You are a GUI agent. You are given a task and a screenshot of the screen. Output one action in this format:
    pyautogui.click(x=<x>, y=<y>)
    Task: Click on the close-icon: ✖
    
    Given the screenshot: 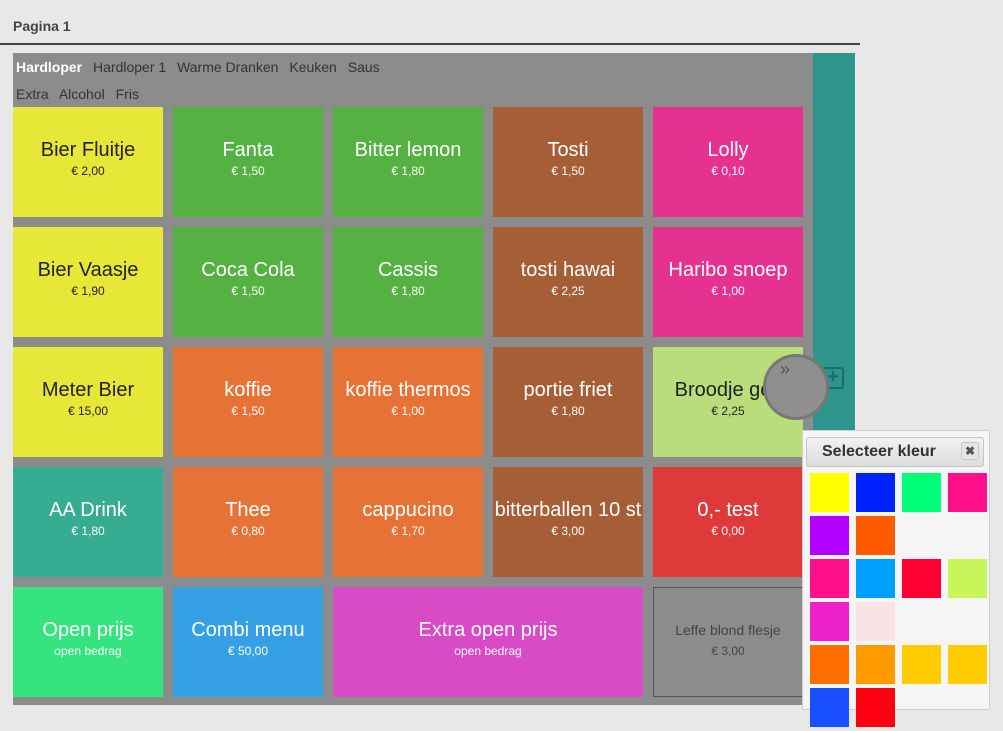 What is the action you would take?
    pyautogui.click(x=970, y=451)
    